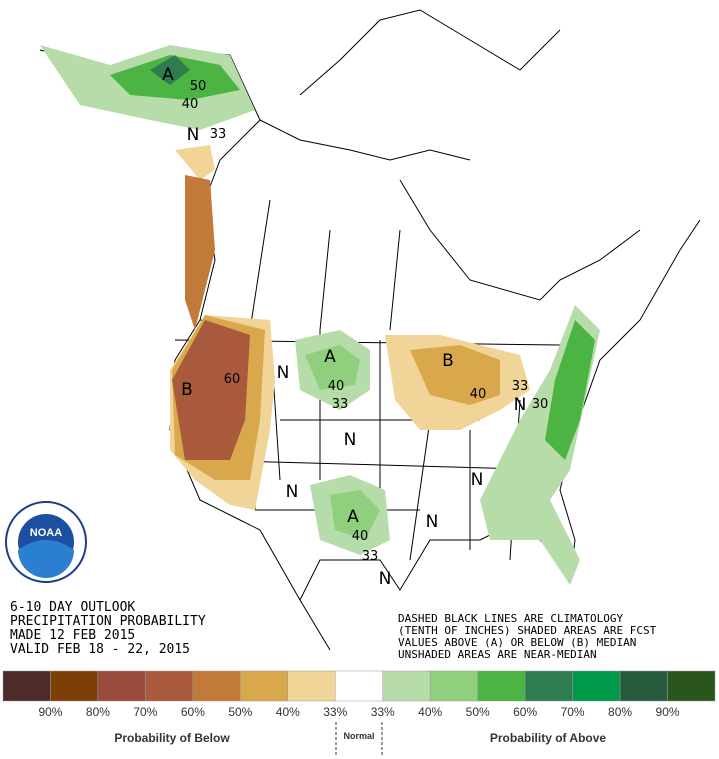 The height and width of the screenshot is (759, 719). Describe the element at coordinates (517, 642) in the screenshot. I see `note-line: VALUES ABOVE (A) OR BELOW (B) MEDIAN` at that location.